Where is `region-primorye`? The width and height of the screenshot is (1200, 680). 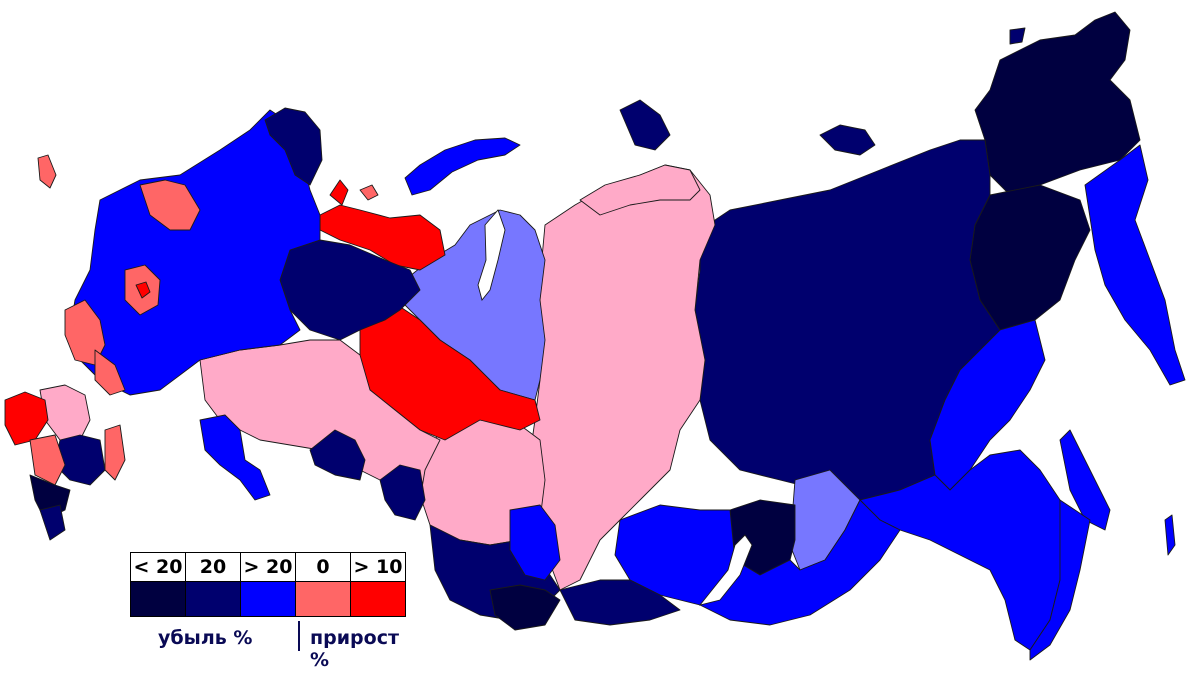
region-primorye is located at coordinates (1060, 580).